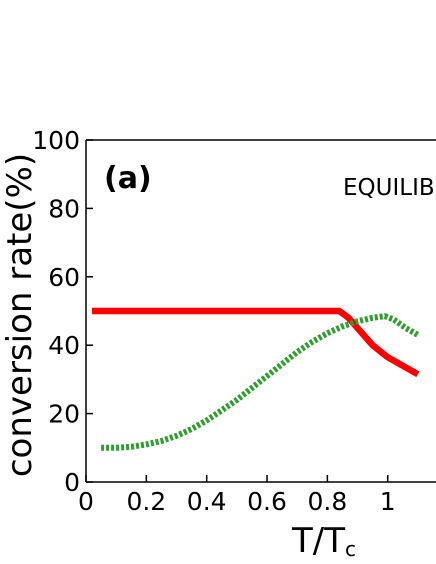 The image size is (436, 564). I want to click on y-tick-label: 40, so click(64, 345).